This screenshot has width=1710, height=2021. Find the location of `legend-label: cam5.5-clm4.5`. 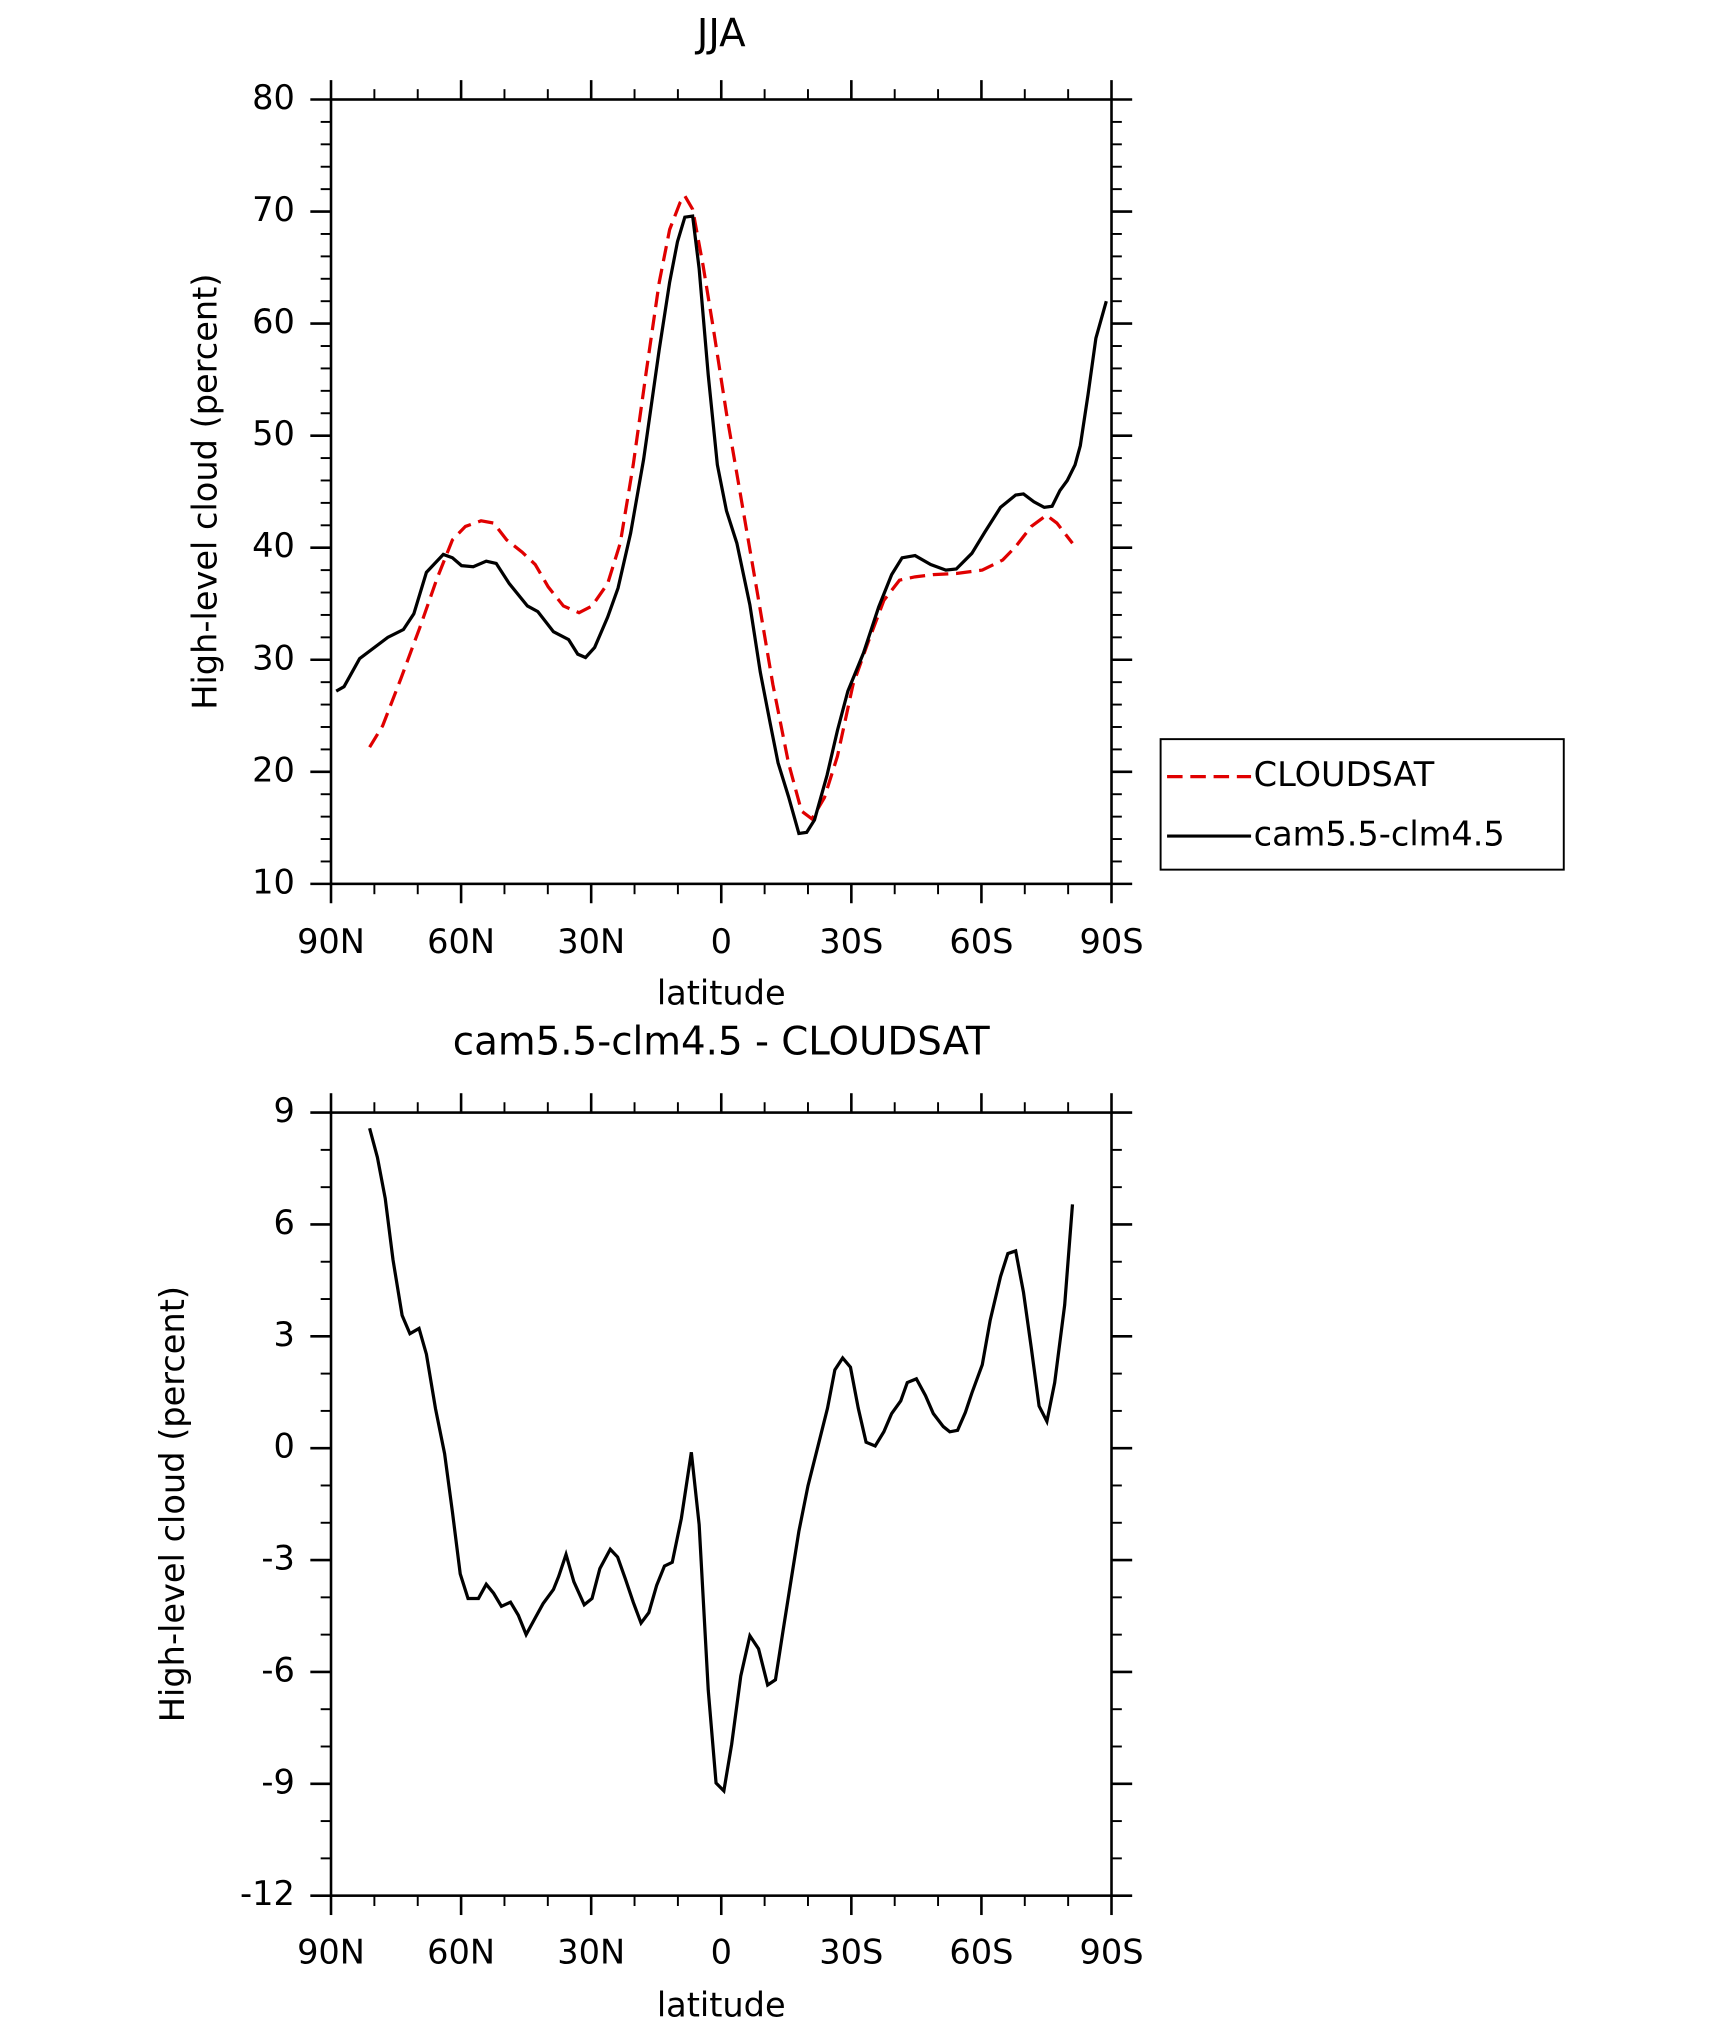

legend-label: cam5.5-clm4.5 is located at coordinates (1379, 834).